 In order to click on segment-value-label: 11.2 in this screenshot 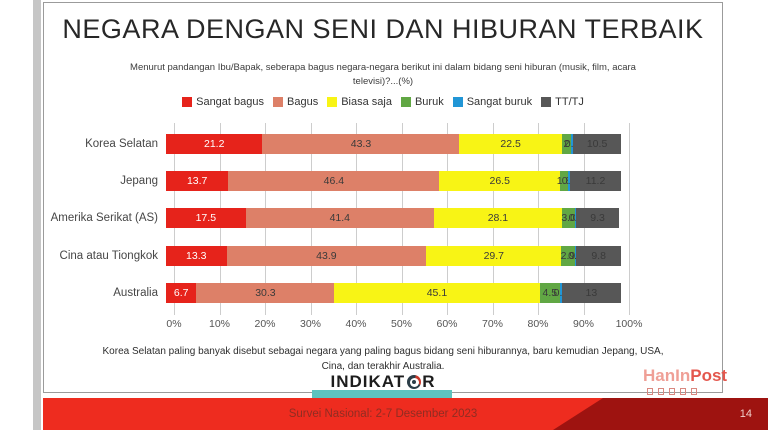, I will do `click(595, 181)`.